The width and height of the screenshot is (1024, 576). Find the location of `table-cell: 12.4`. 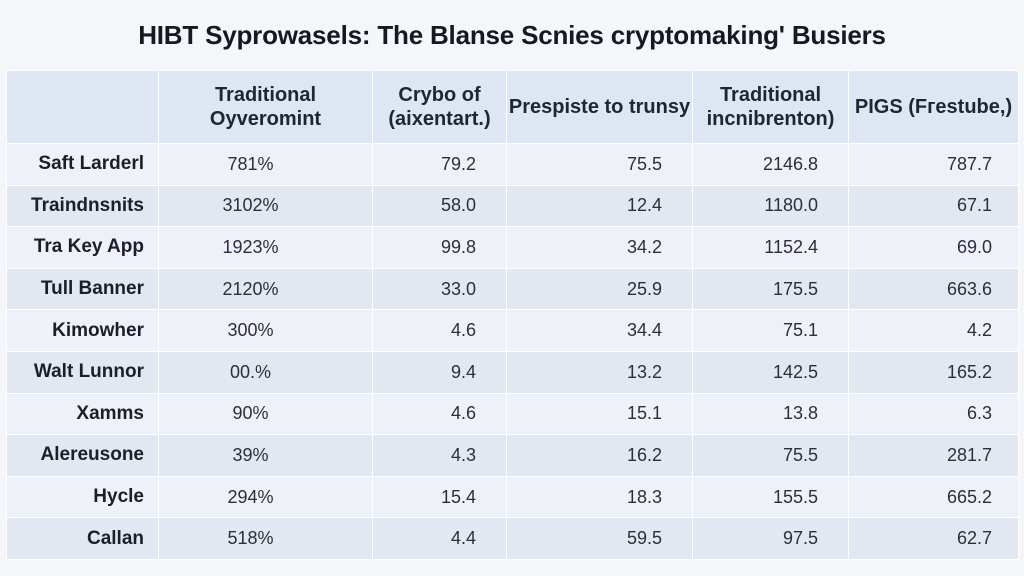

table-cell: 12.4 is located at coordinates (599, 206).